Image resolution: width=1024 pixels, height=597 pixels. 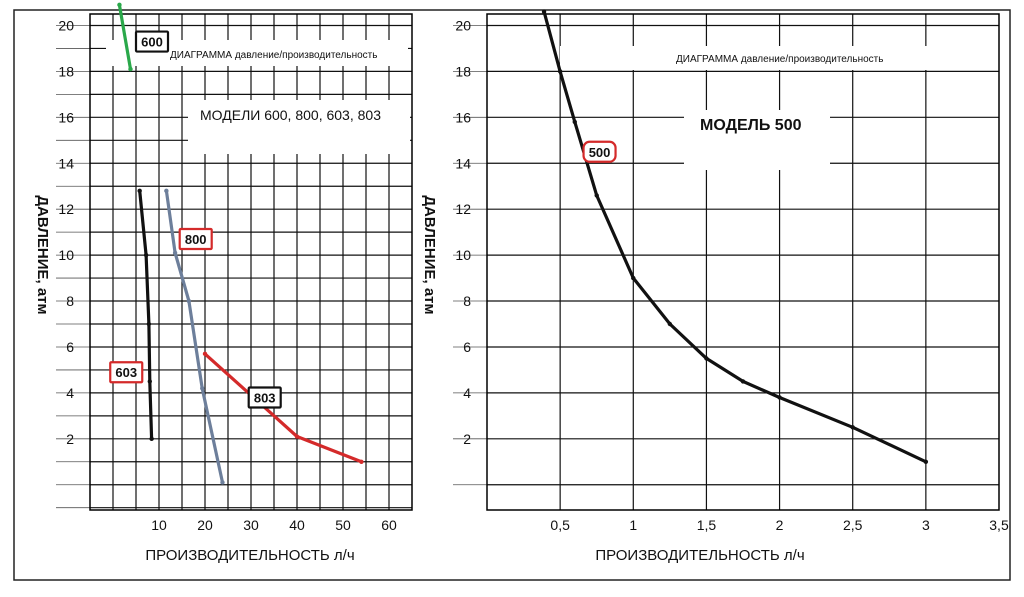 What do you see at coordinates (205, 525) in the screenshot?
I see `x-tick-label: 20` at bounding box center [205, 525].